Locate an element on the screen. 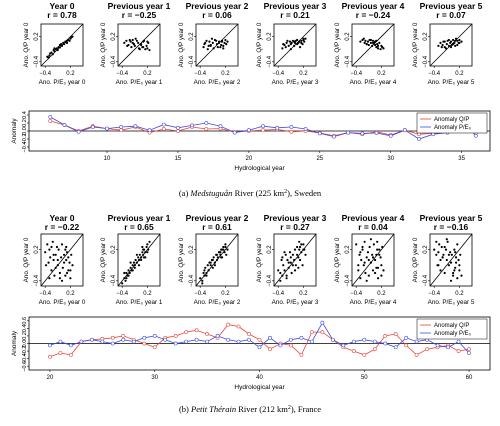  scatter-xlabel: Ano. P/E₀ year 5 is located at coordinates (451, 82).